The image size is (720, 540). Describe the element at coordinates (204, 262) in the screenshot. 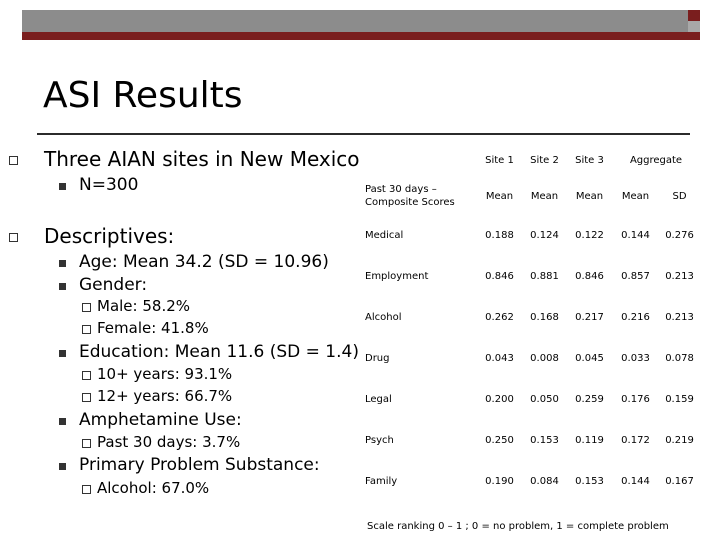

I see `bullet-age: Age: Mean 34.2 (SD = 10.96)` at that location.